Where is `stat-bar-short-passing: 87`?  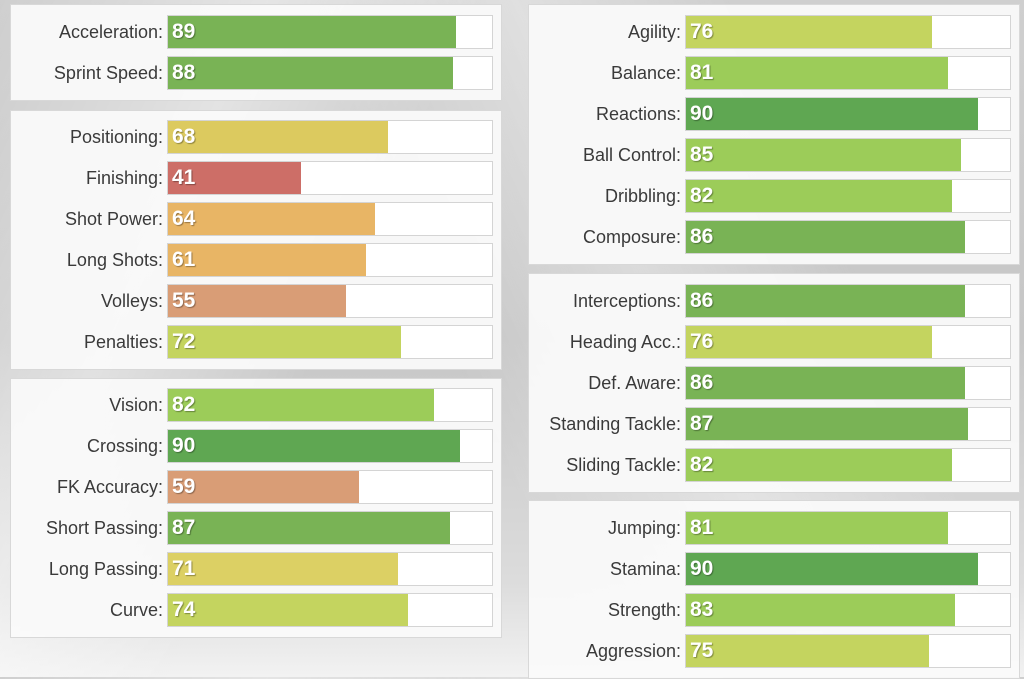 stat-bar-short-passing: 87 is located at coordinates (330, 528).